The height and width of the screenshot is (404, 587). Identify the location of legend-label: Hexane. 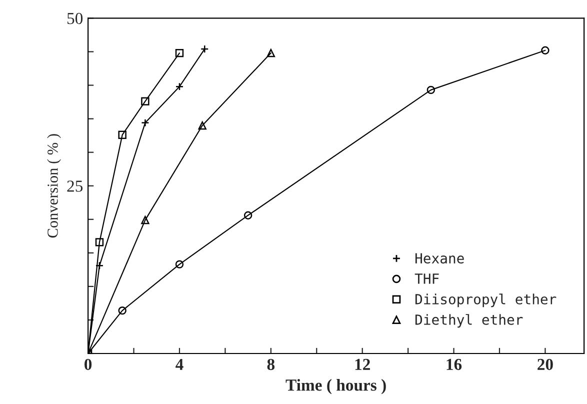
(439, 258).